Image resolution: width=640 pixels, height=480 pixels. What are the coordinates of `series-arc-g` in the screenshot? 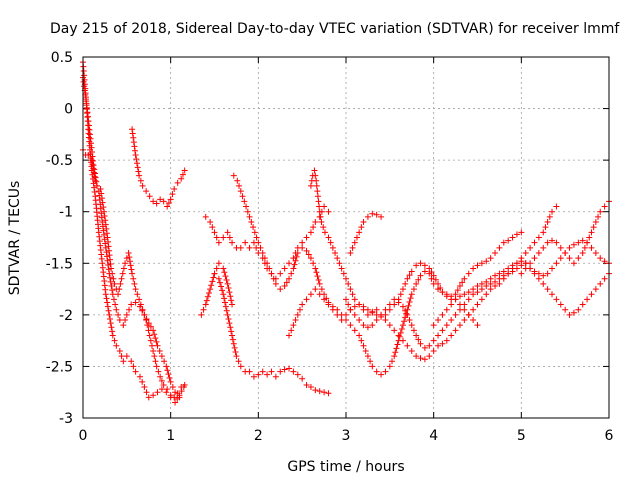 It's located at (289, 248).